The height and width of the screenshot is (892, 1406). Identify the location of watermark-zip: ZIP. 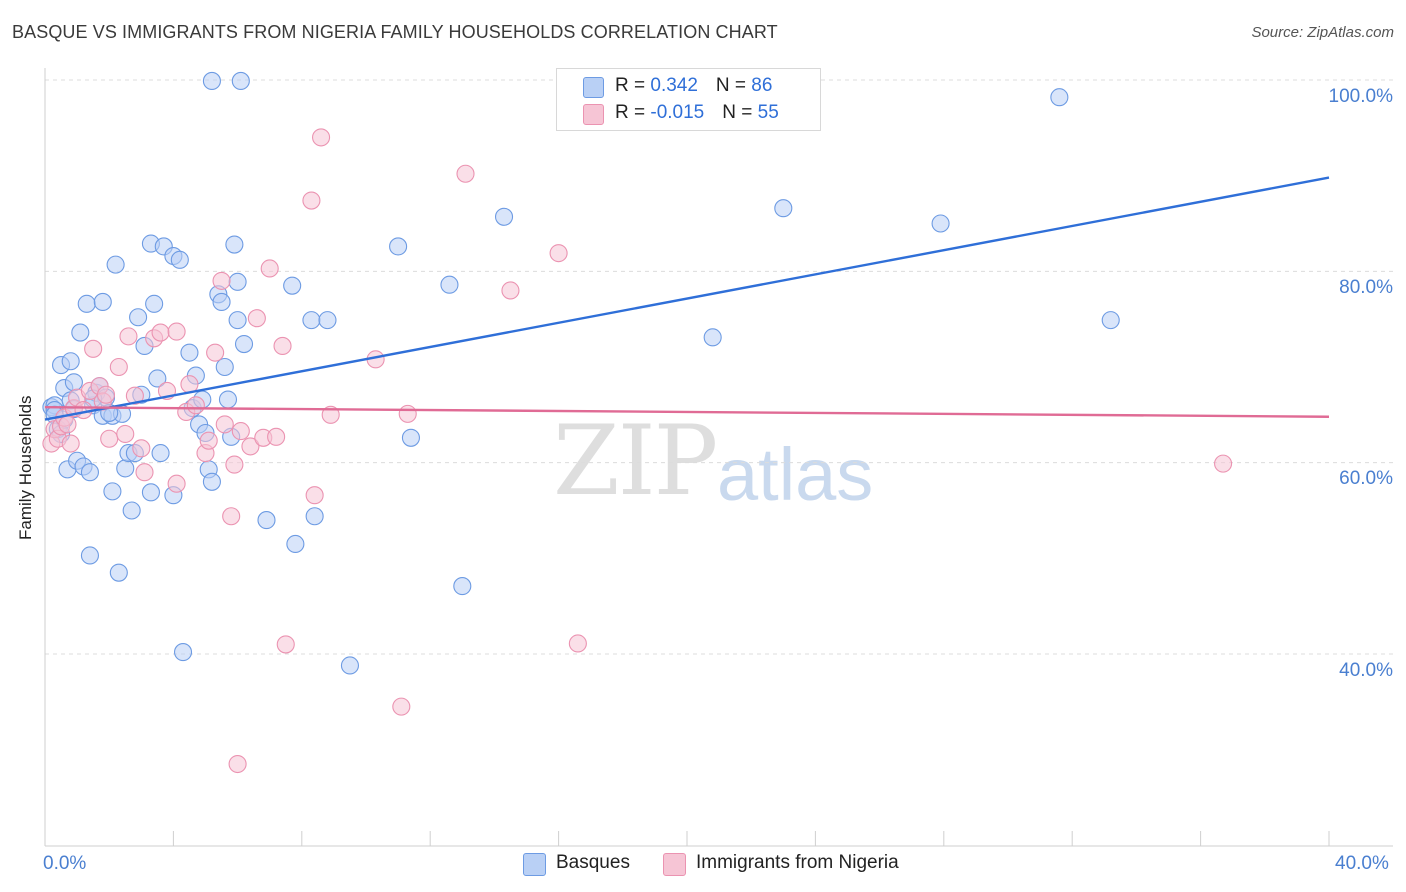
(635, 461).